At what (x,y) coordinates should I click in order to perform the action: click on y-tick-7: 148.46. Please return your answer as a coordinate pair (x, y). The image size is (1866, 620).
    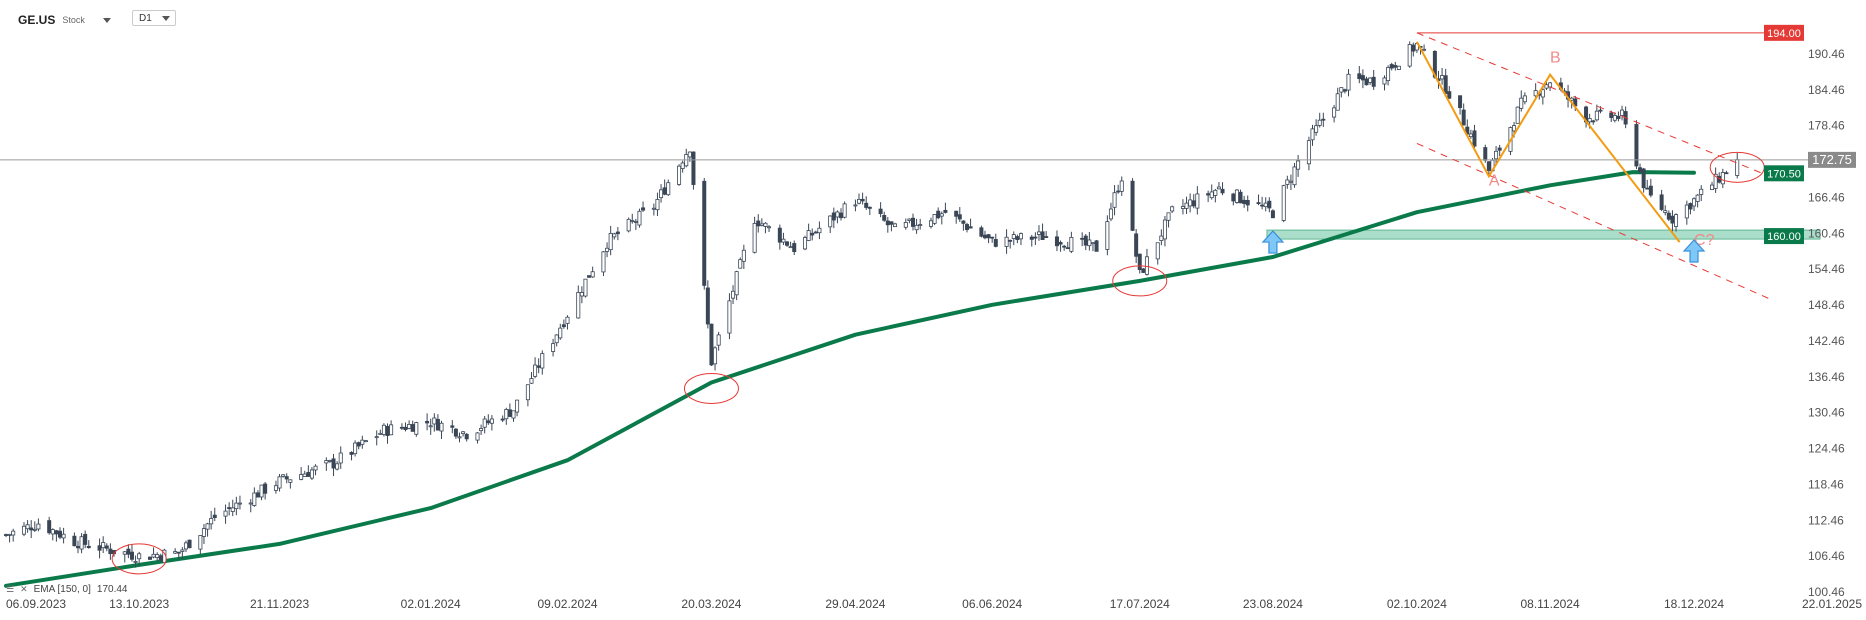
    Looking at the image, I should click on (1826, 305).